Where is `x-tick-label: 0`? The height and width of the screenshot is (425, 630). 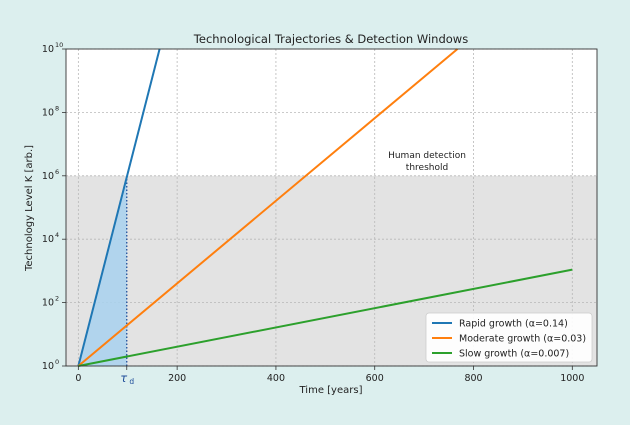 x-tick-label: 0 is located at coordinates (78, 378).